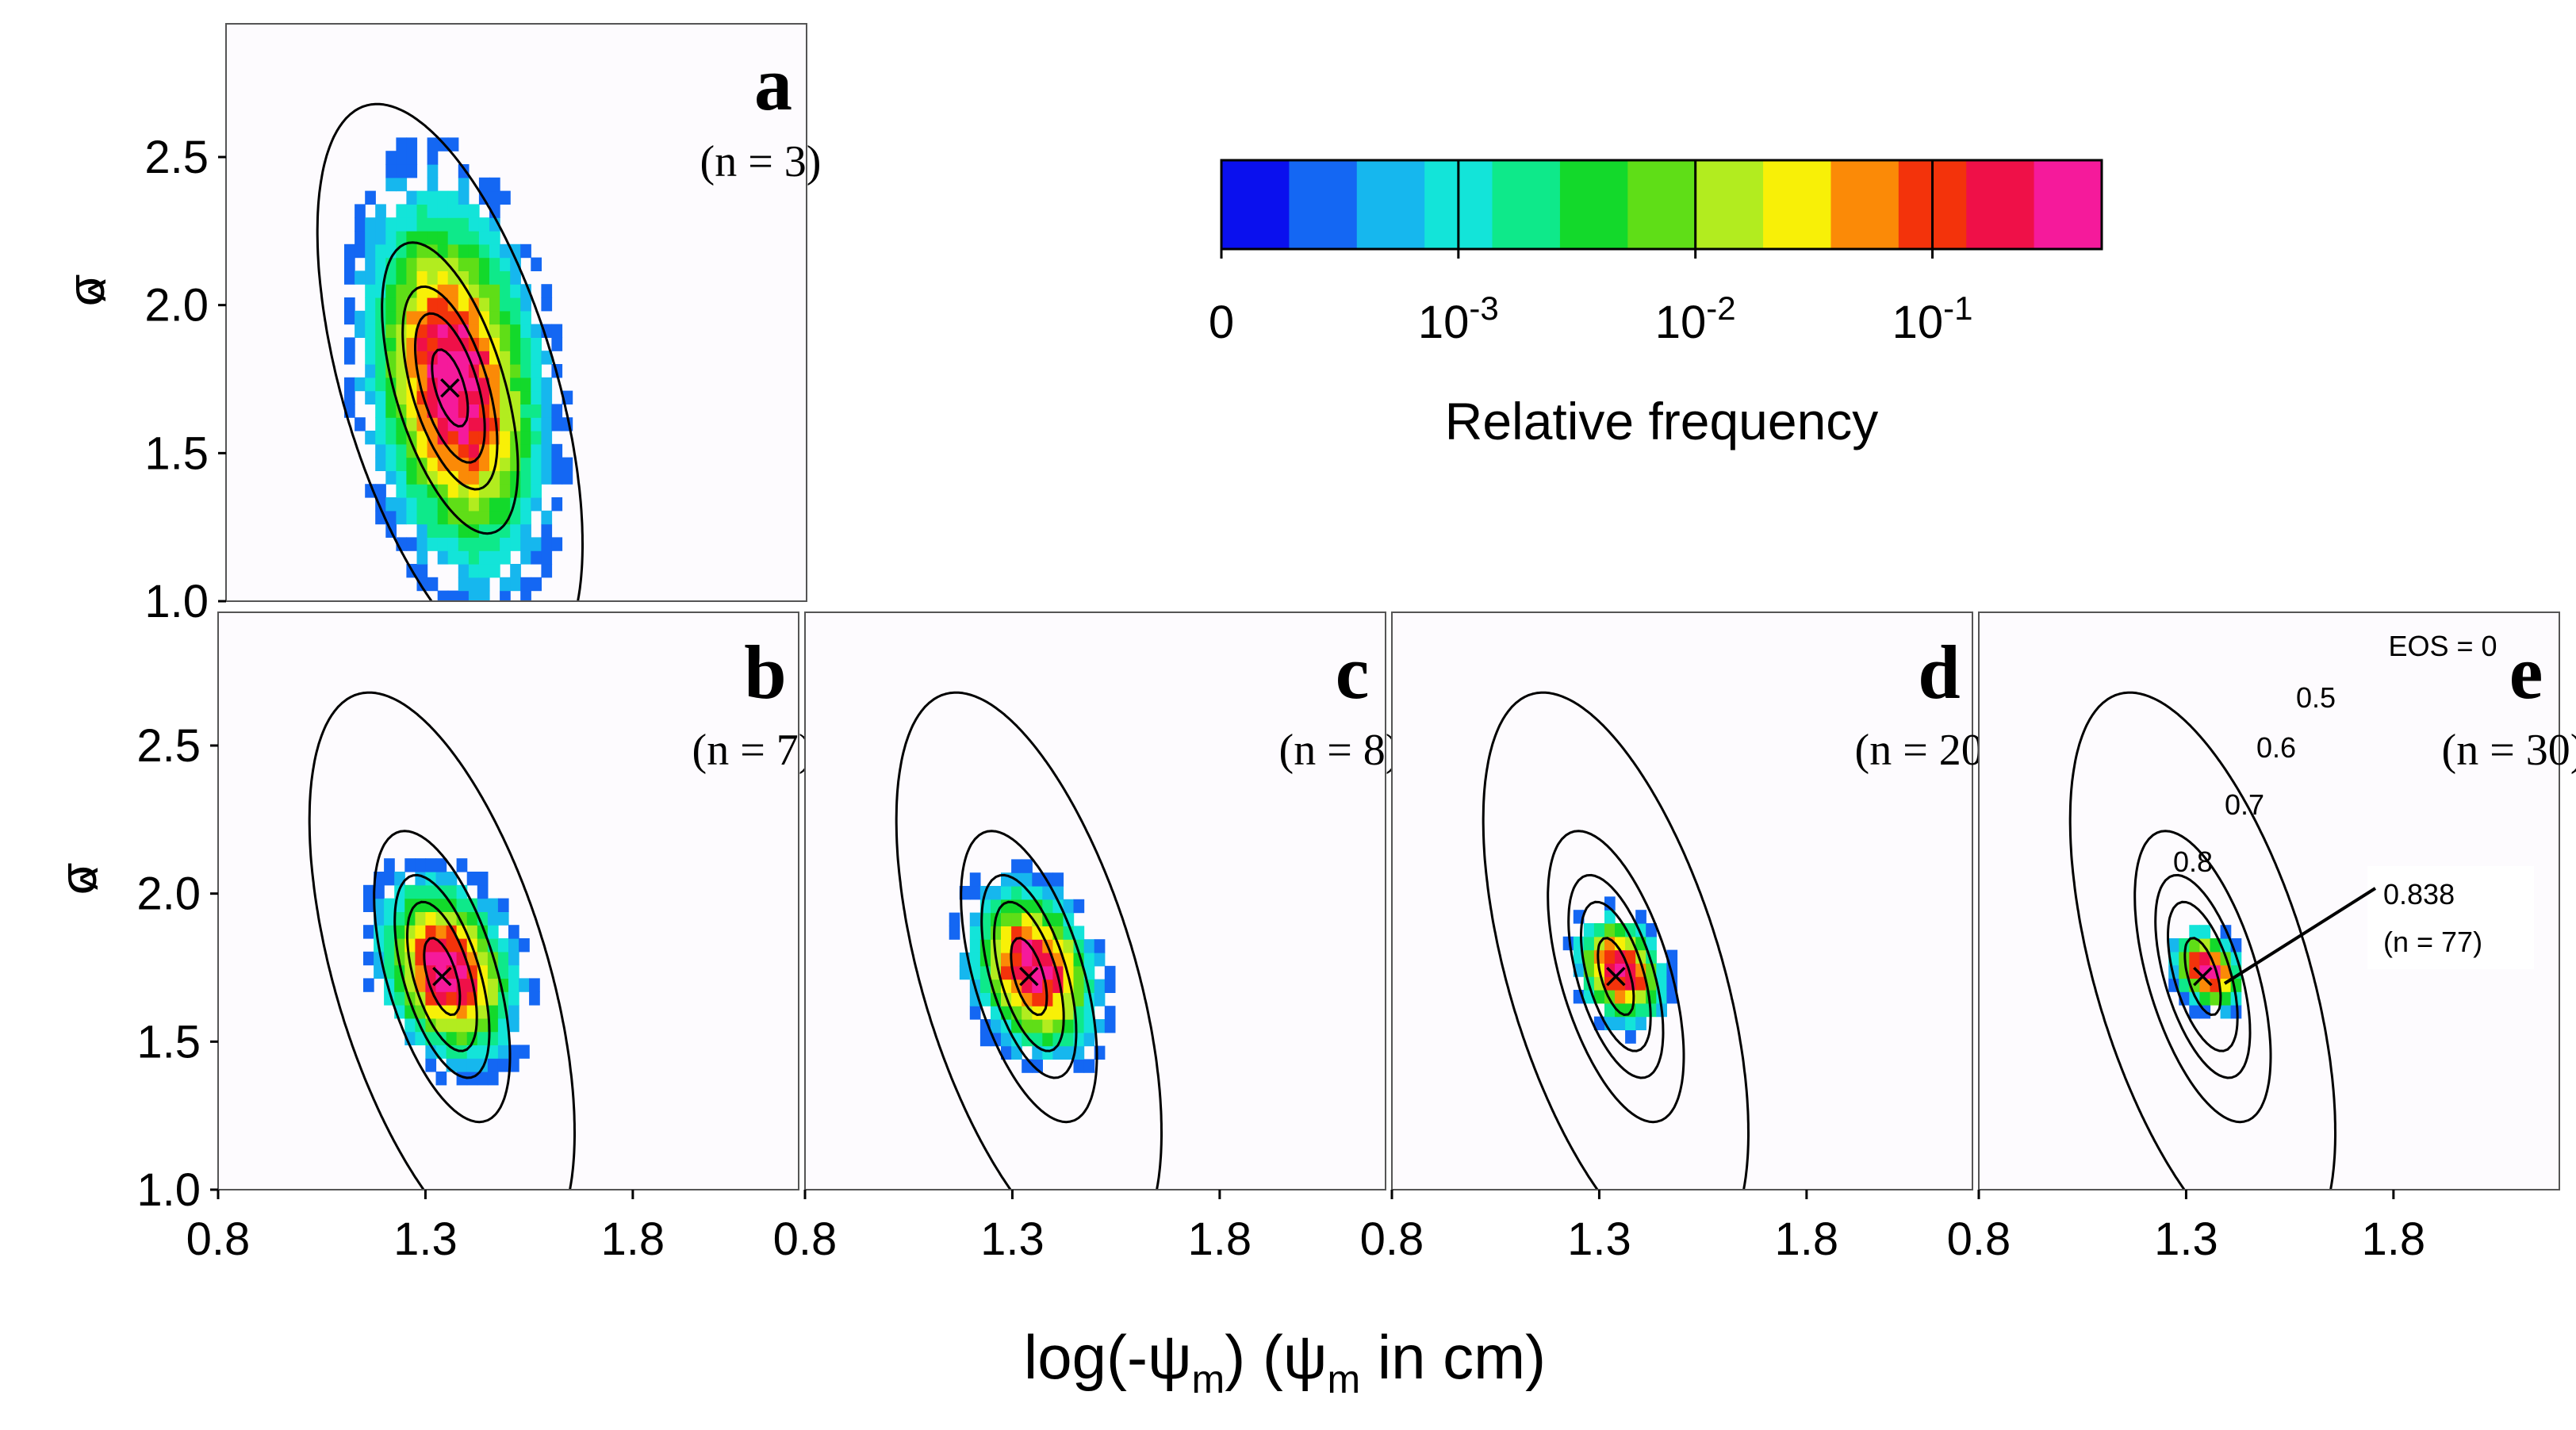 The image size is (2576, 1430). Describe the element at coordinates (1086, 938) in the screenshot. I see `panel-c: c (n = 8) 0.8 1.3 1.8` at that location.